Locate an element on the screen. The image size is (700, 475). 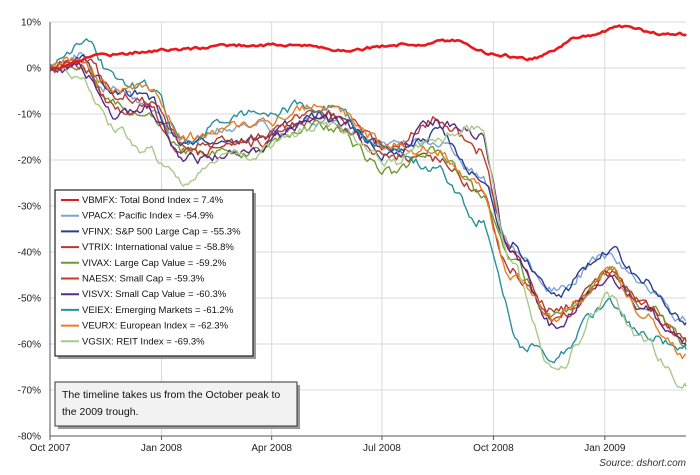
y-tick-label: 0% is located at coordinates (34, 69).